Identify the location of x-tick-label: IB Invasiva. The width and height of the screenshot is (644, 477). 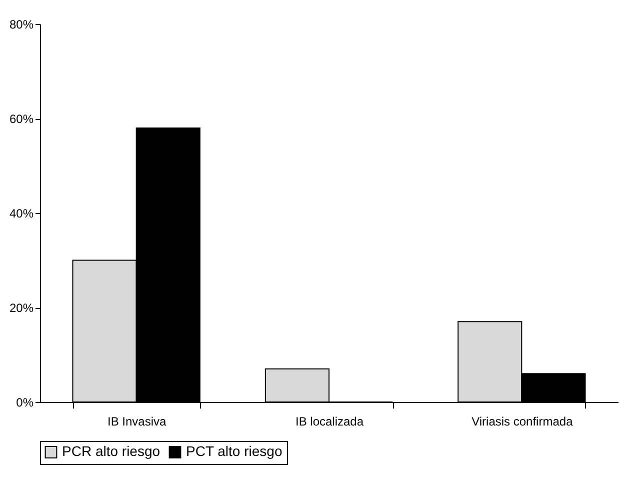
(136, 421).